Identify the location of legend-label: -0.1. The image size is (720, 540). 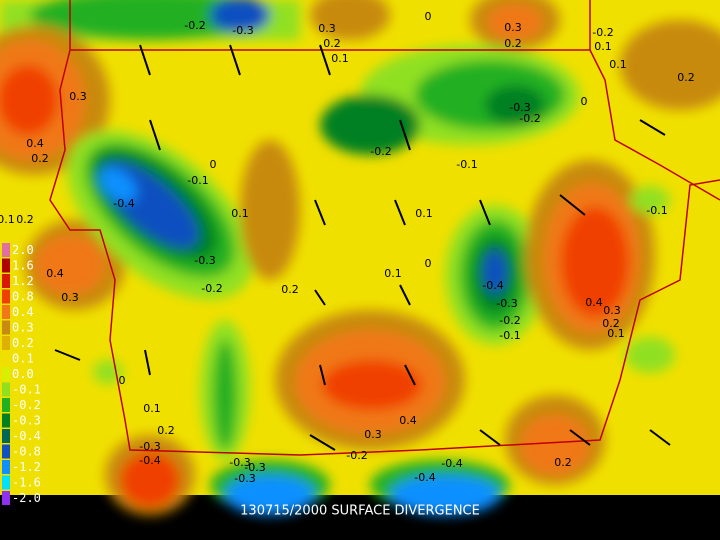
(26, 390).